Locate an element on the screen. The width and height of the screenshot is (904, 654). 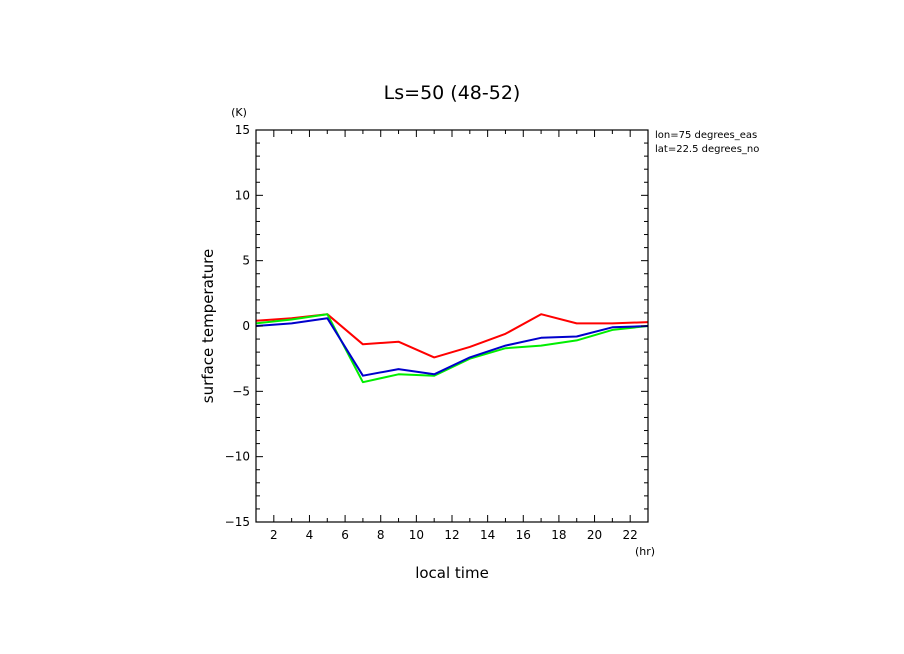
x-unit-label: (hr) is located at coordinates (645, 551).